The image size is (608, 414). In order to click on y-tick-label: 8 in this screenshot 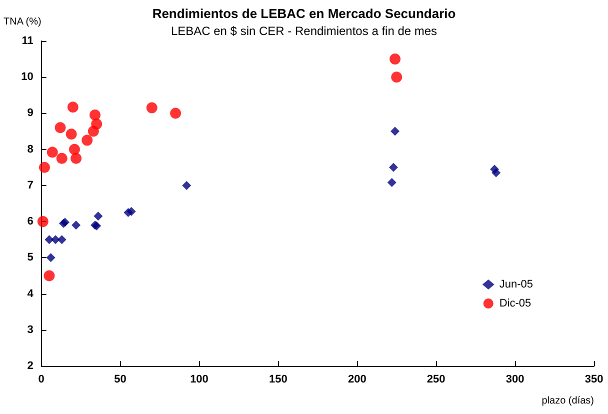, I will do `click(30, 149)`.